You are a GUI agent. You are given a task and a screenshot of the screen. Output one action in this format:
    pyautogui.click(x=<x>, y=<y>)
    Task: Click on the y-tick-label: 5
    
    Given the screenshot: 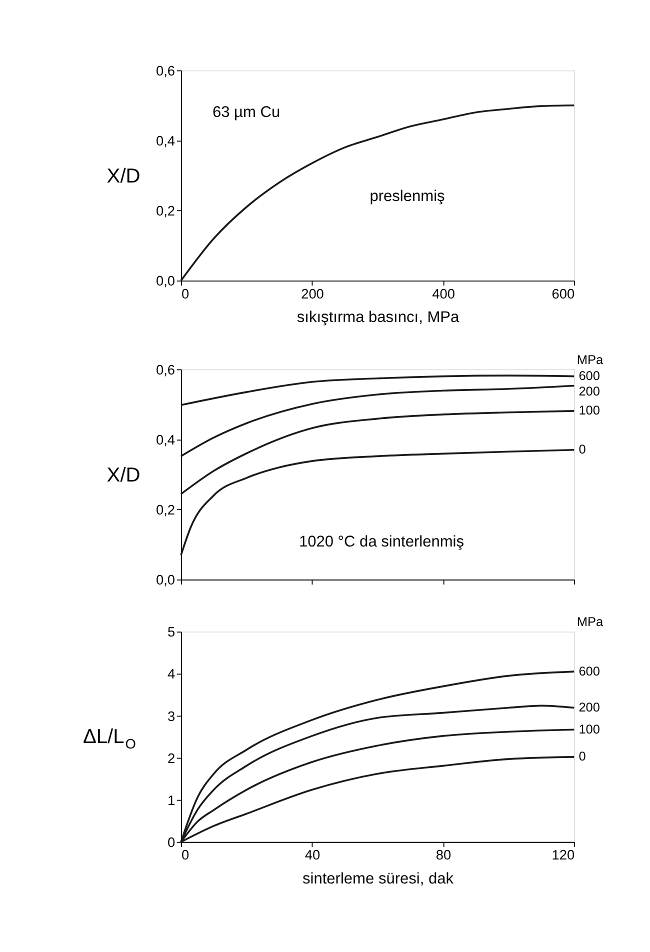 What is the action you would take?
    pyautogui.click(x=171, y=632)
    